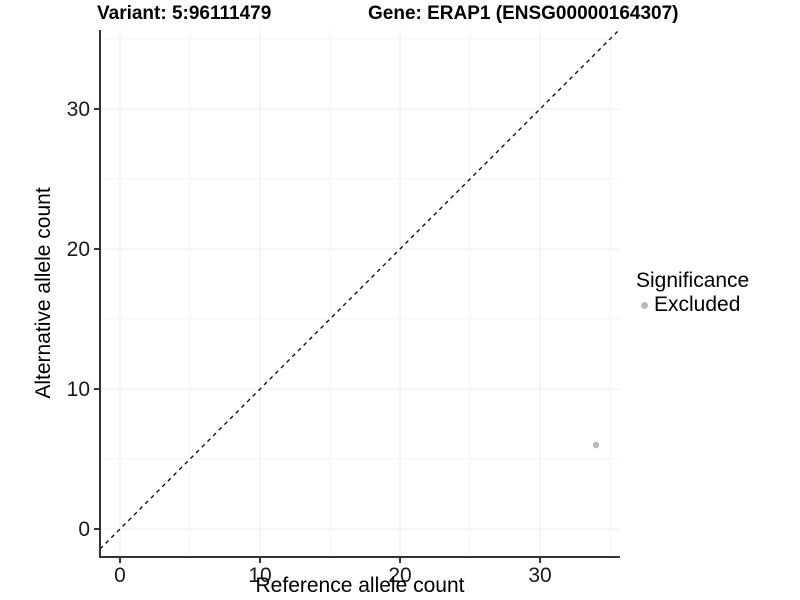  I want to click on y-tick-label: 0, so click(84, 529).